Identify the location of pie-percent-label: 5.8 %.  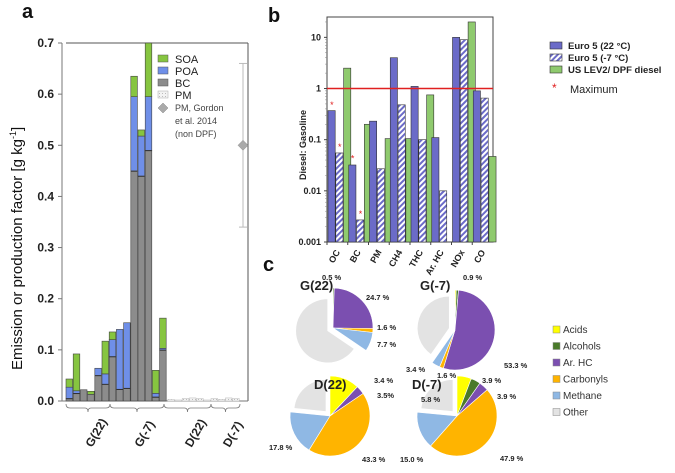
(431, 399).